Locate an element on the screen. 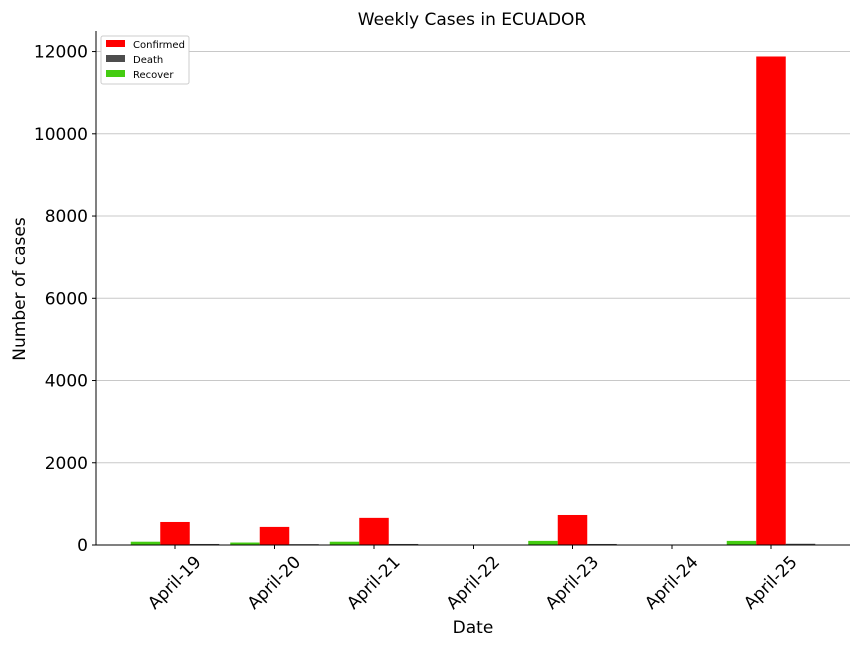 The image size is (864, 648). x-tick-label: April-25 is located at coordinates (770, 582).